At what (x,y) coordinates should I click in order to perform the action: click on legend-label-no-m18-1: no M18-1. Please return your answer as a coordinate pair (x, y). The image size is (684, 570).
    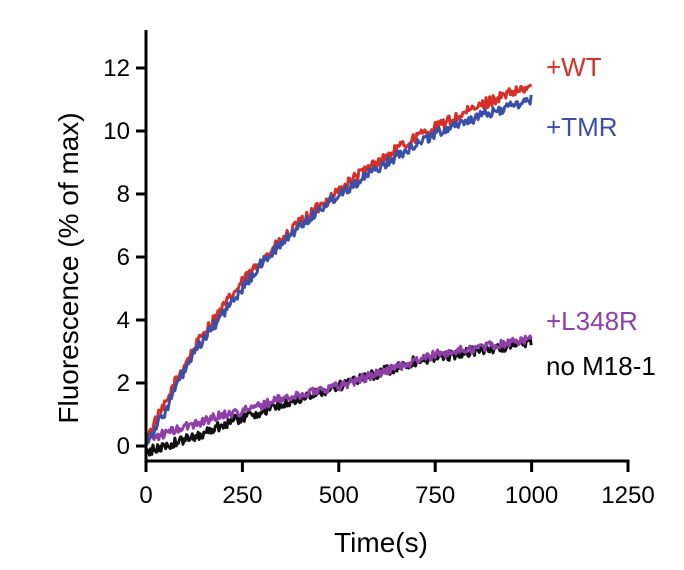
    Looking at the image, I should click on (601, 366).